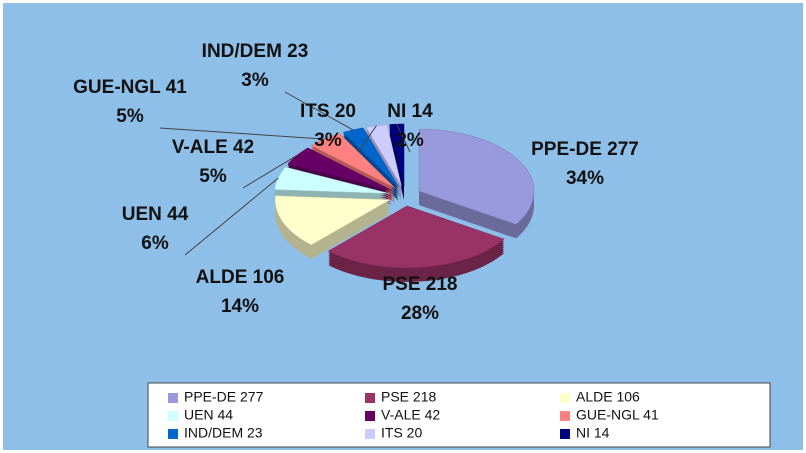 This screenshot has width=806, height=453. What do you see at coordinates (155, 214) in the screenshot?
I see `slice-label: UEN 44` at bounding box center [155, 214].